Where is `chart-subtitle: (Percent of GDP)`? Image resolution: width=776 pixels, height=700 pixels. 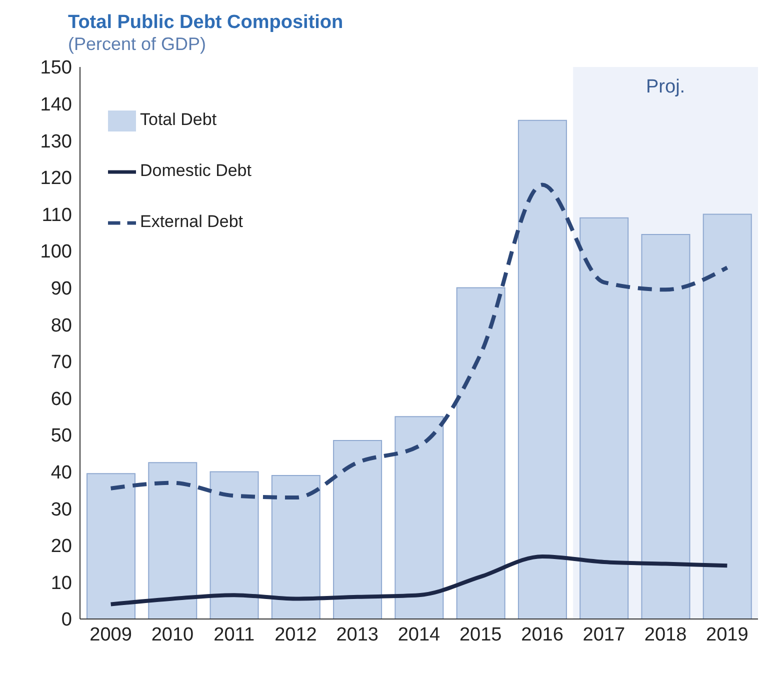 chart-subtitle: (Percent of GDP) is located at coordinates (138, 44).